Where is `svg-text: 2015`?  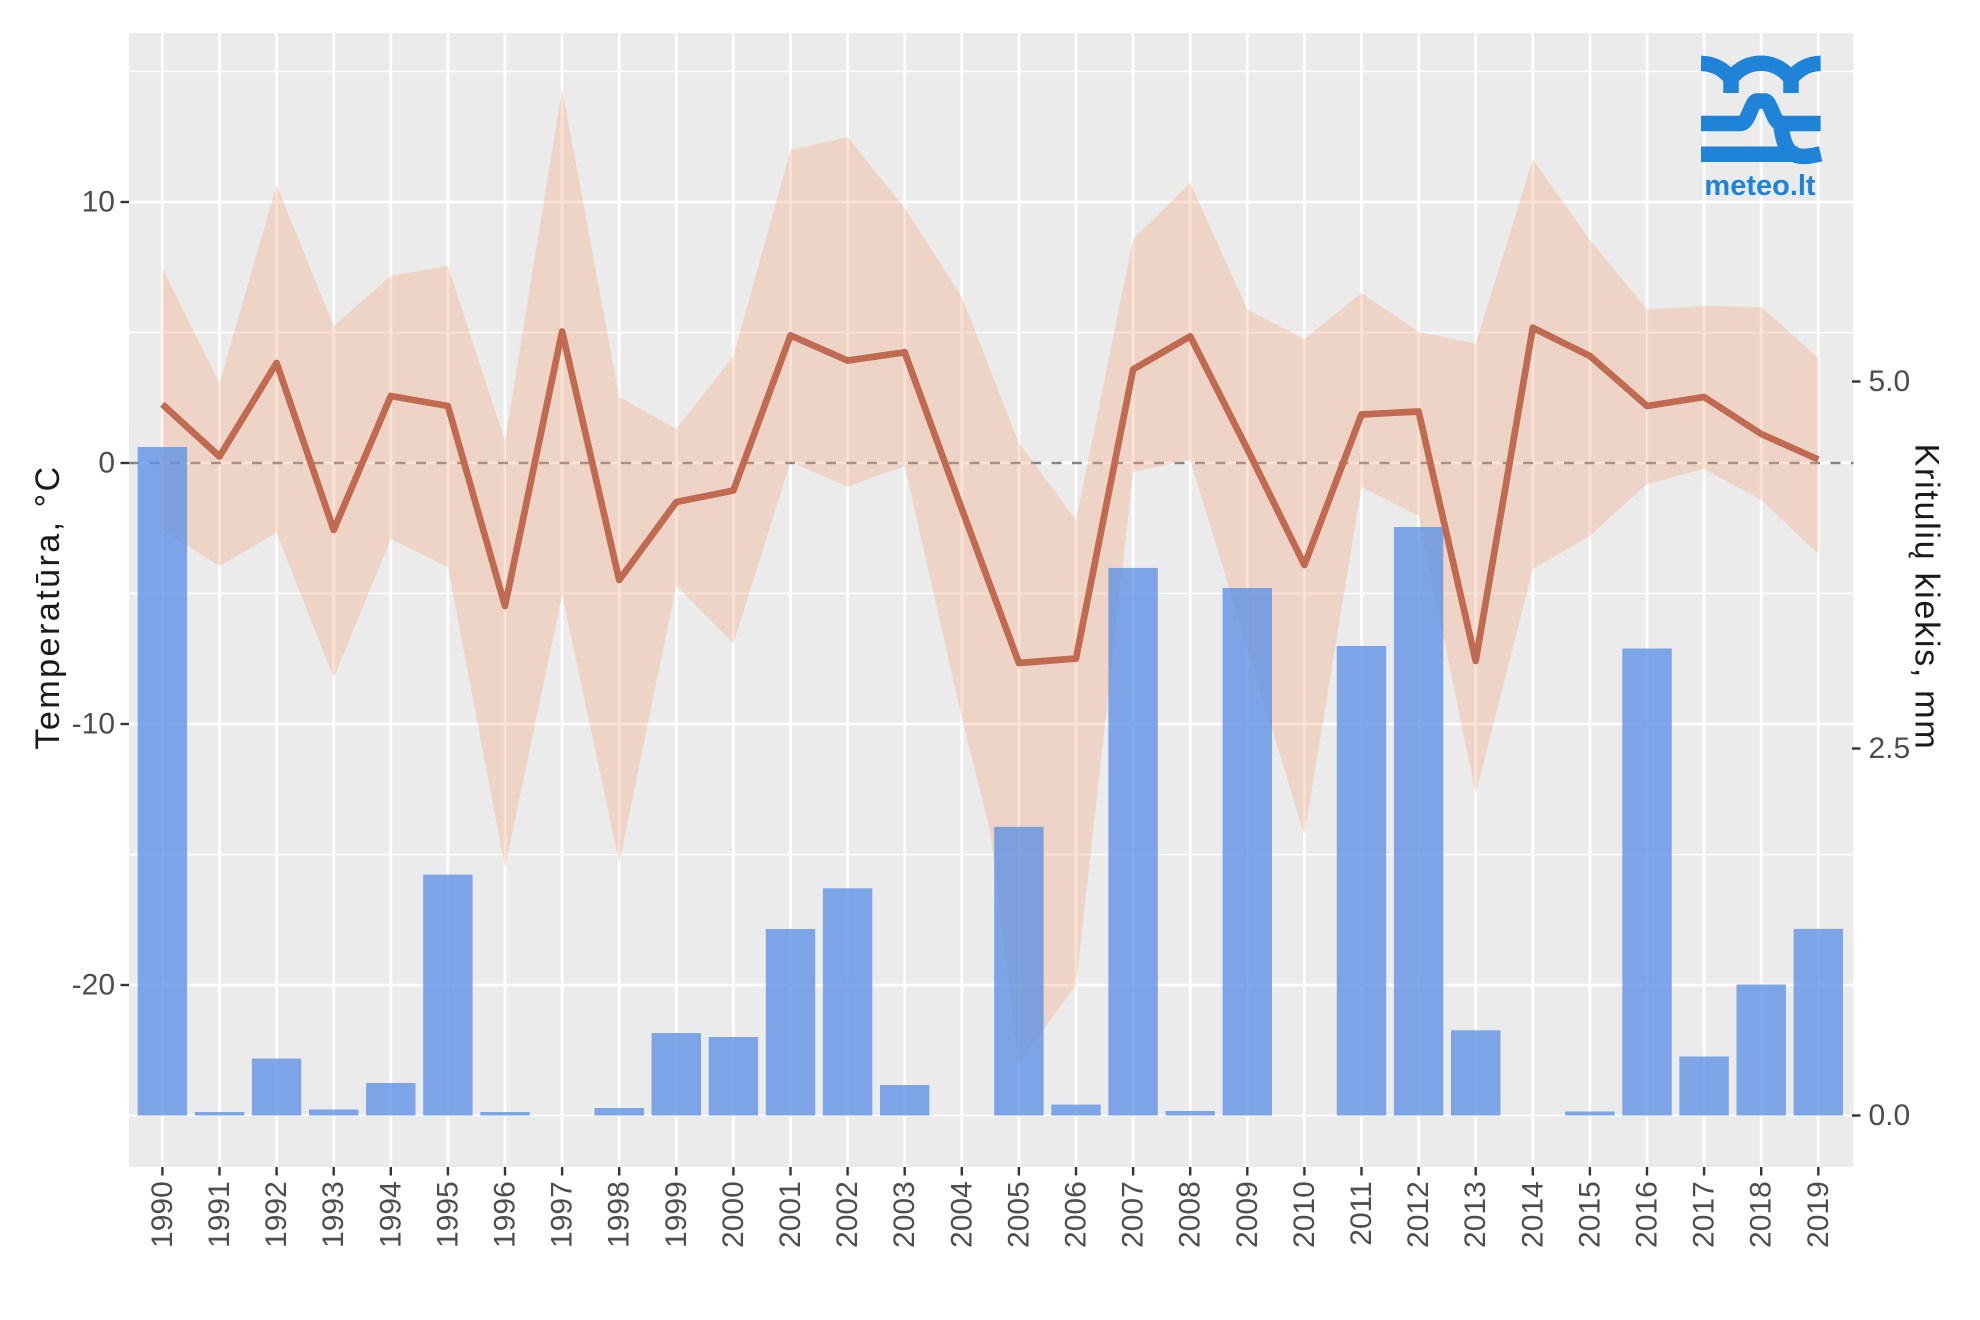
svg-text: 2015 is located at coordinates (1589, 1214).